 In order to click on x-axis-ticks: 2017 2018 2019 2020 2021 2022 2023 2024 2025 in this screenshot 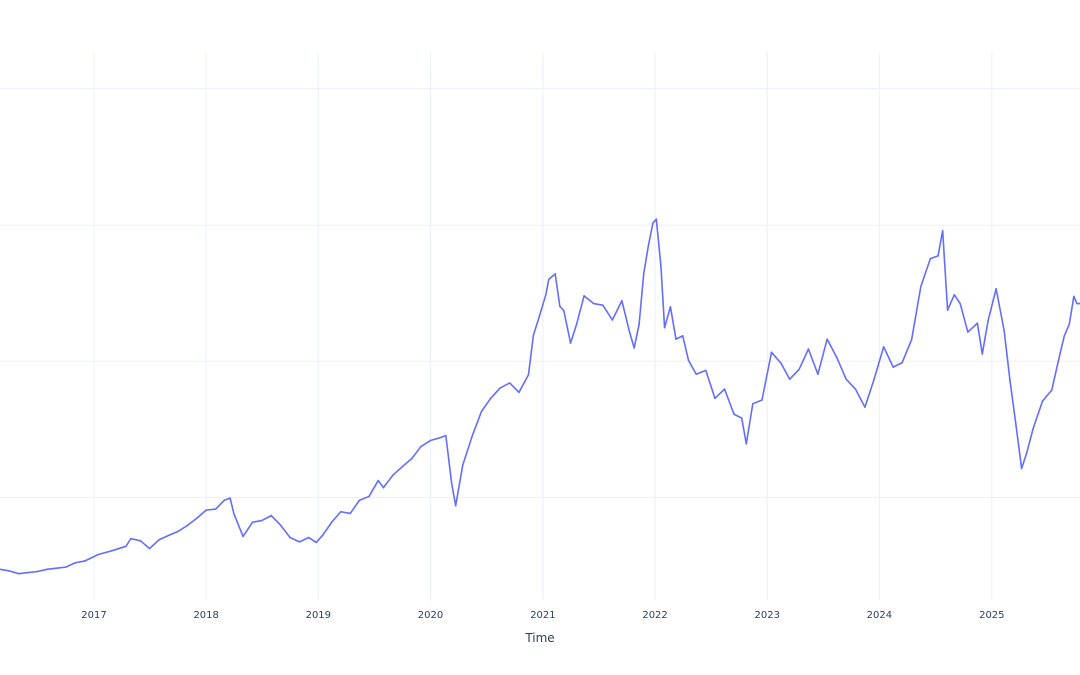, I will do `click(542, 615)`.